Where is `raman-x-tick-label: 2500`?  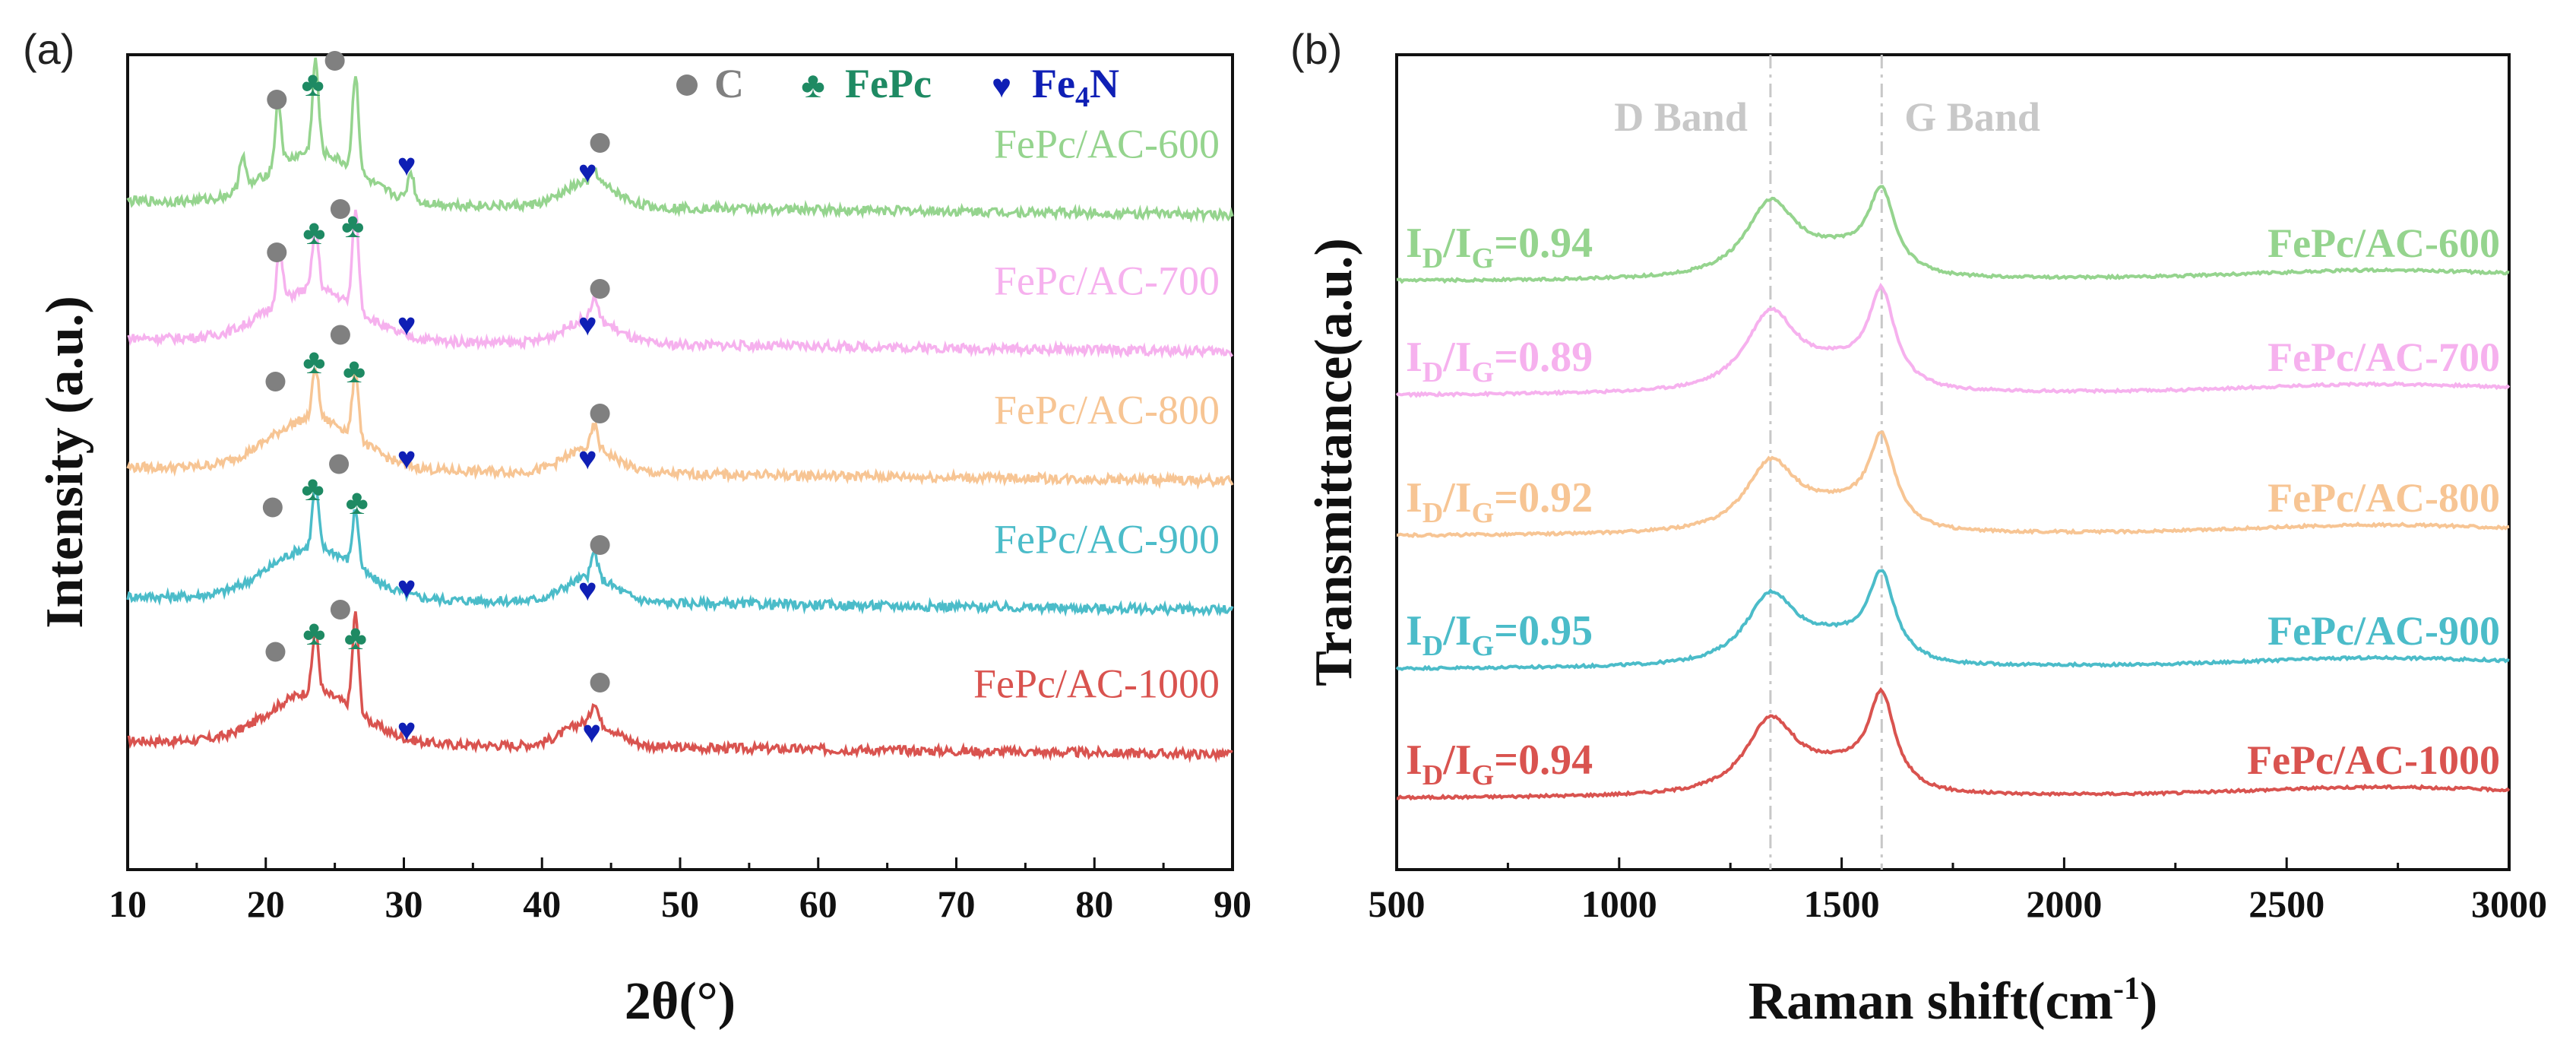
raman-x-tick-label: 2500 is located at coordinates (2286, 904).